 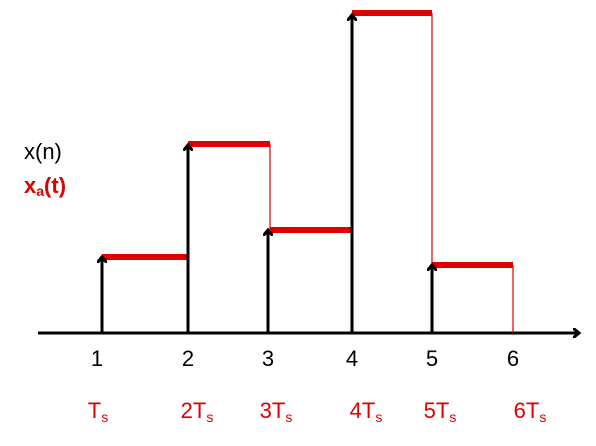 I want to click on signal-label: x(n), so click(x=43, y=151).